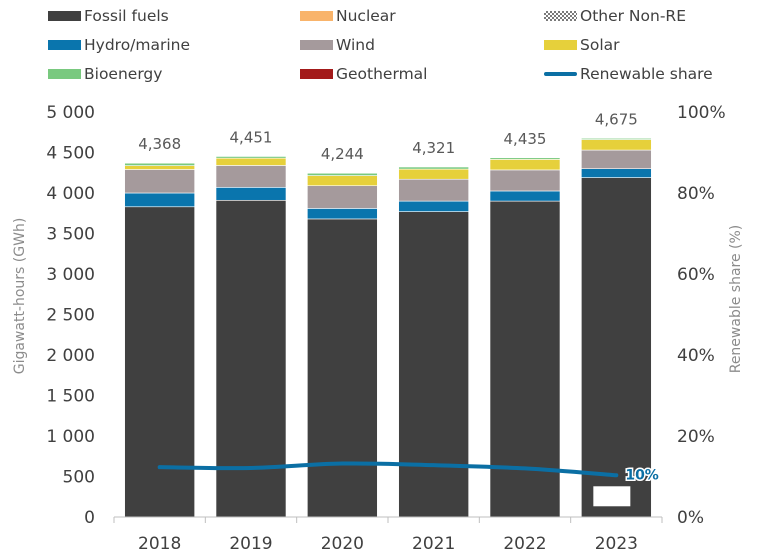 This screenshot has height=555, width=758. Describe the element at coordinates (159, 164) in the screenshot. I see `bar-segment-bioenergy-2018` at that location.